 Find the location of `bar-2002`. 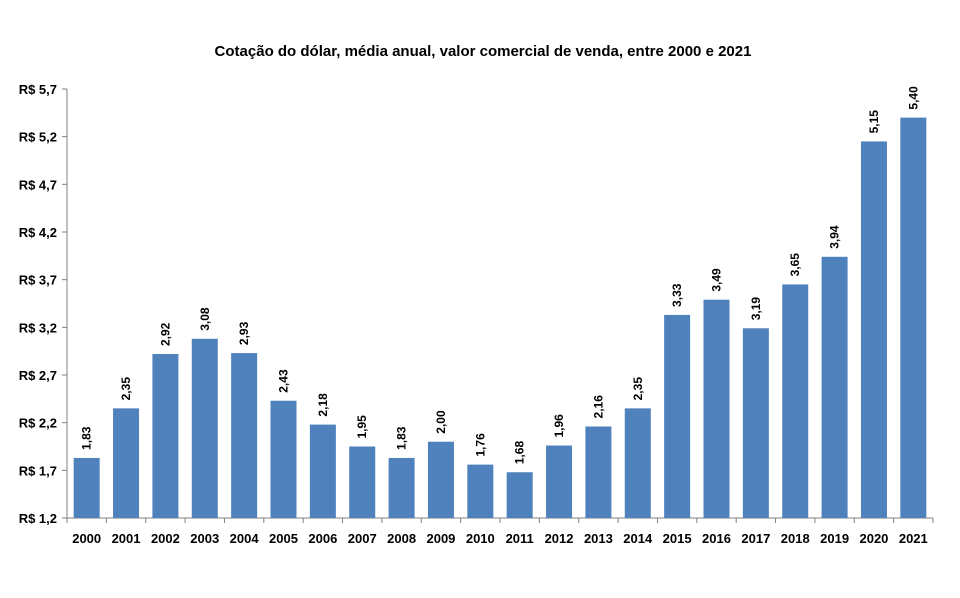

bar-2002 is located at coordinates (165, 436).